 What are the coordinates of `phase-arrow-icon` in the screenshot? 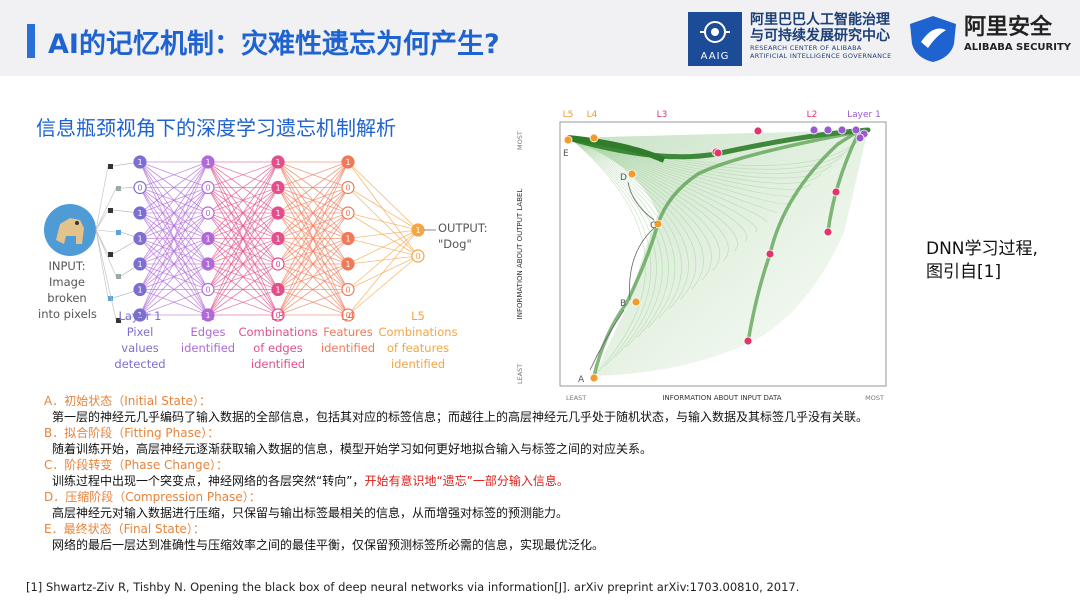 It's located at (642, 264).